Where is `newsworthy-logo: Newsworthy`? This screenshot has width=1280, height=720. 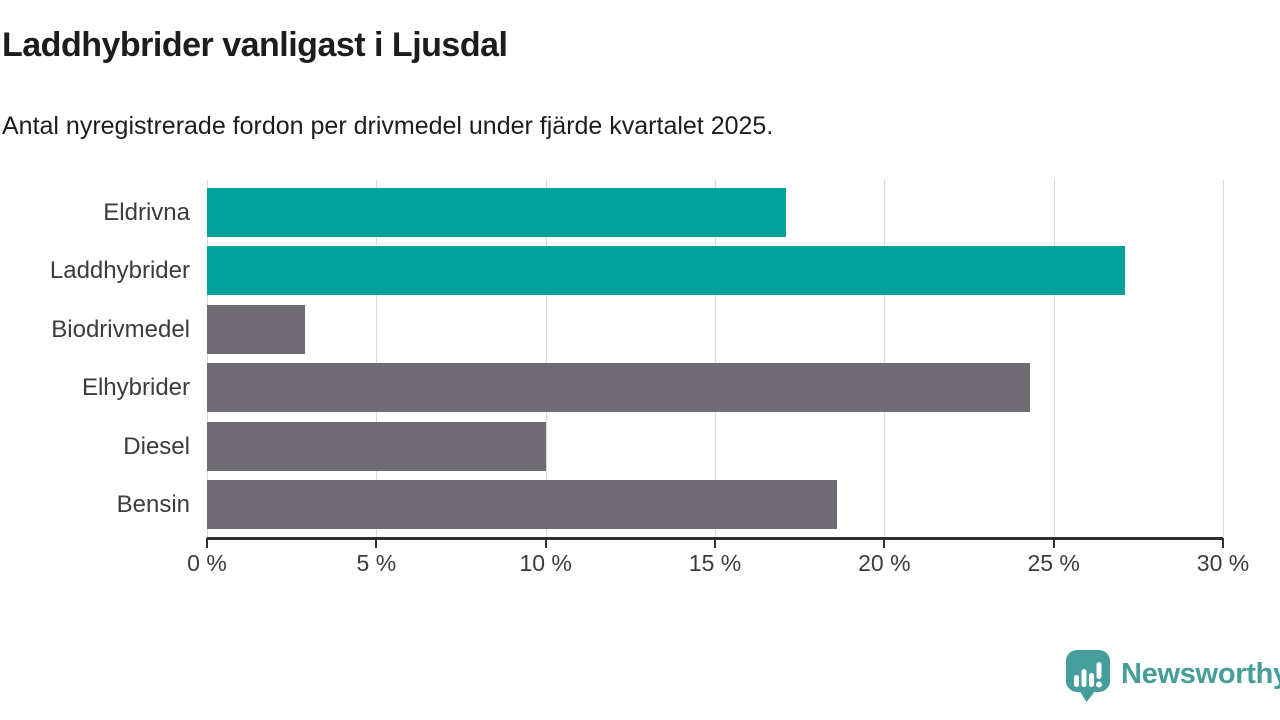 newsworthy-logo: Newsworthy is located at coordinates (1172, 676).